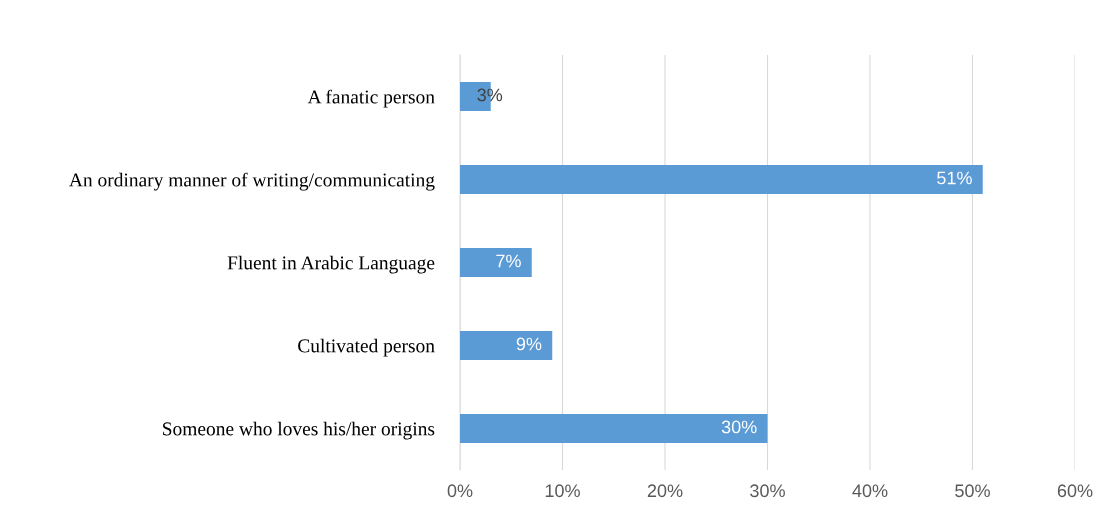 This screenshot has height=532, width=1117. What do you see at coordinates (870, 491) in the screenshot?
I see `x-tick-label: 40%` at bounding box center [870, 491].